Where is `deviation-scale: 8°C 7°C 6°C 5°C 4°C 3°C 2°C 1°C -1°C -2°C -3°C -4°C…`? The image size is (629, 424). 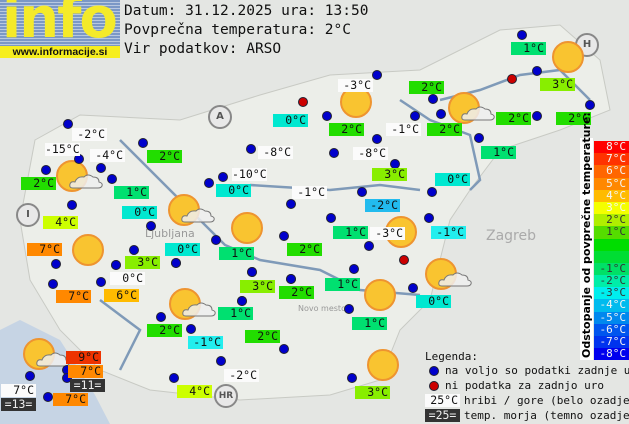 deviation-scale: 8°C 7°C 6°C 5°C 4°C 3°C 2°C 1°C -1°C -2°C -3°C -4°C… is located at coordinates (611, 250).